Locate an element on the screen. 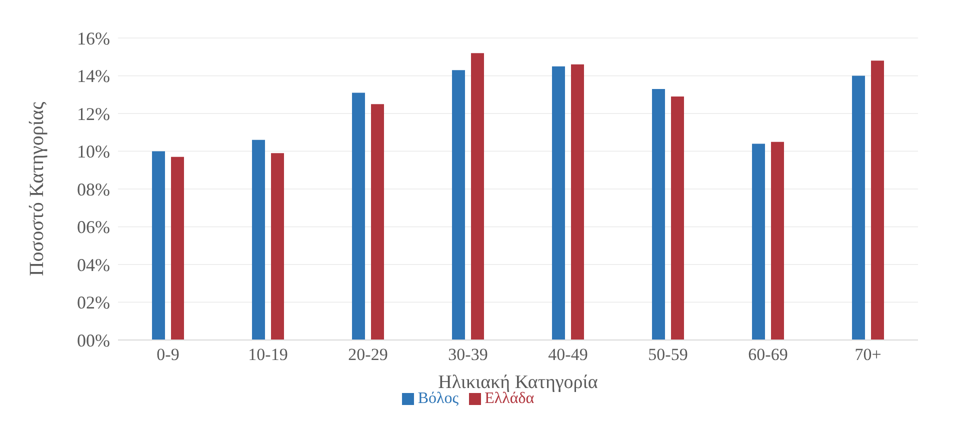 The image size is (954, 426). legend-label: Ελλάδα is located at coordinates (509, 398).